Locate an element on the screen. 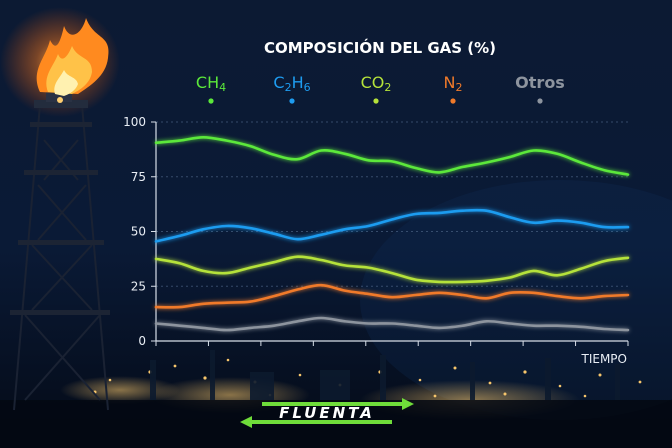 This screenshot has height=448, width=672. series-line-ch4 is located at coordinates (392, 155).